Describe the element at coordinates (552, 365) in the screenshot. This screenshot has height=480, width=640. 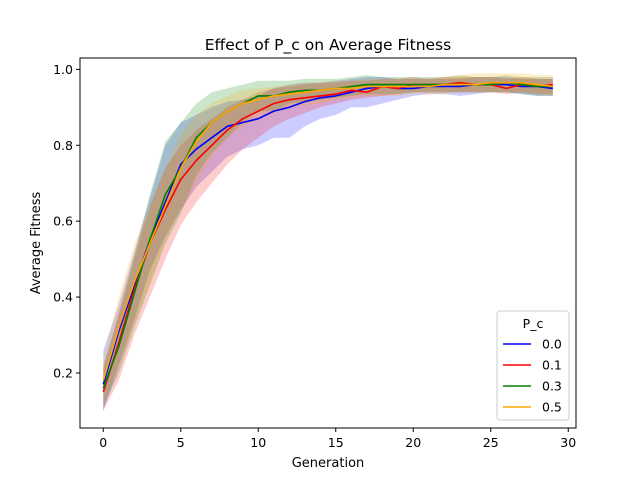
I see `legend-label-0-1: 0.1` at that location.